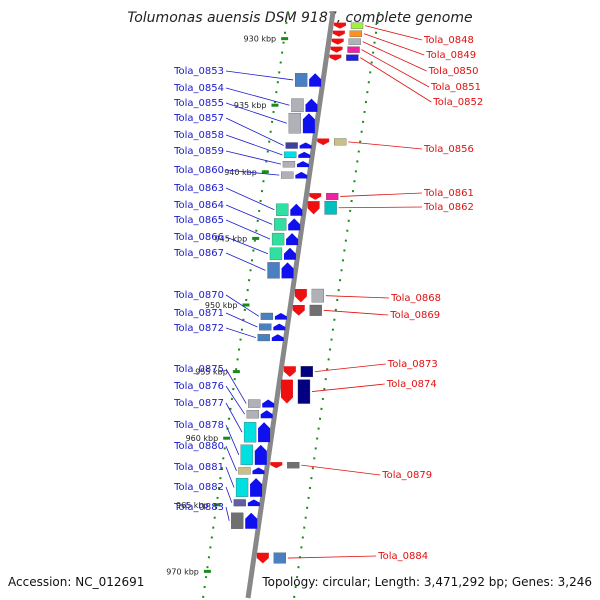 This screenshot has height=600, width=600. Describe the element at coordinates (336, 305) in the screenshot. I see `right-dotted-ring` at that location.